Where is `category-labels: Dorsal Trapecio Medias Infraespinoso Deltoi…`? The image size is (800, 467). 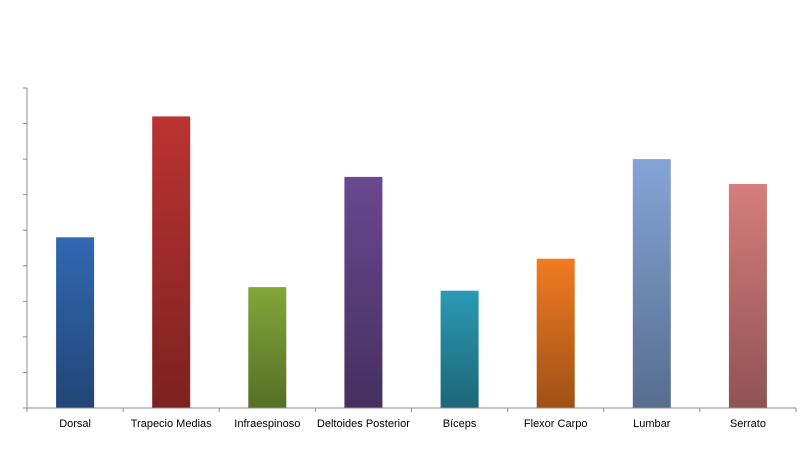
category-labels: Dorsal Trapecio Medias Infraespinoso Deltoi… is located at coordinates (412, 424).